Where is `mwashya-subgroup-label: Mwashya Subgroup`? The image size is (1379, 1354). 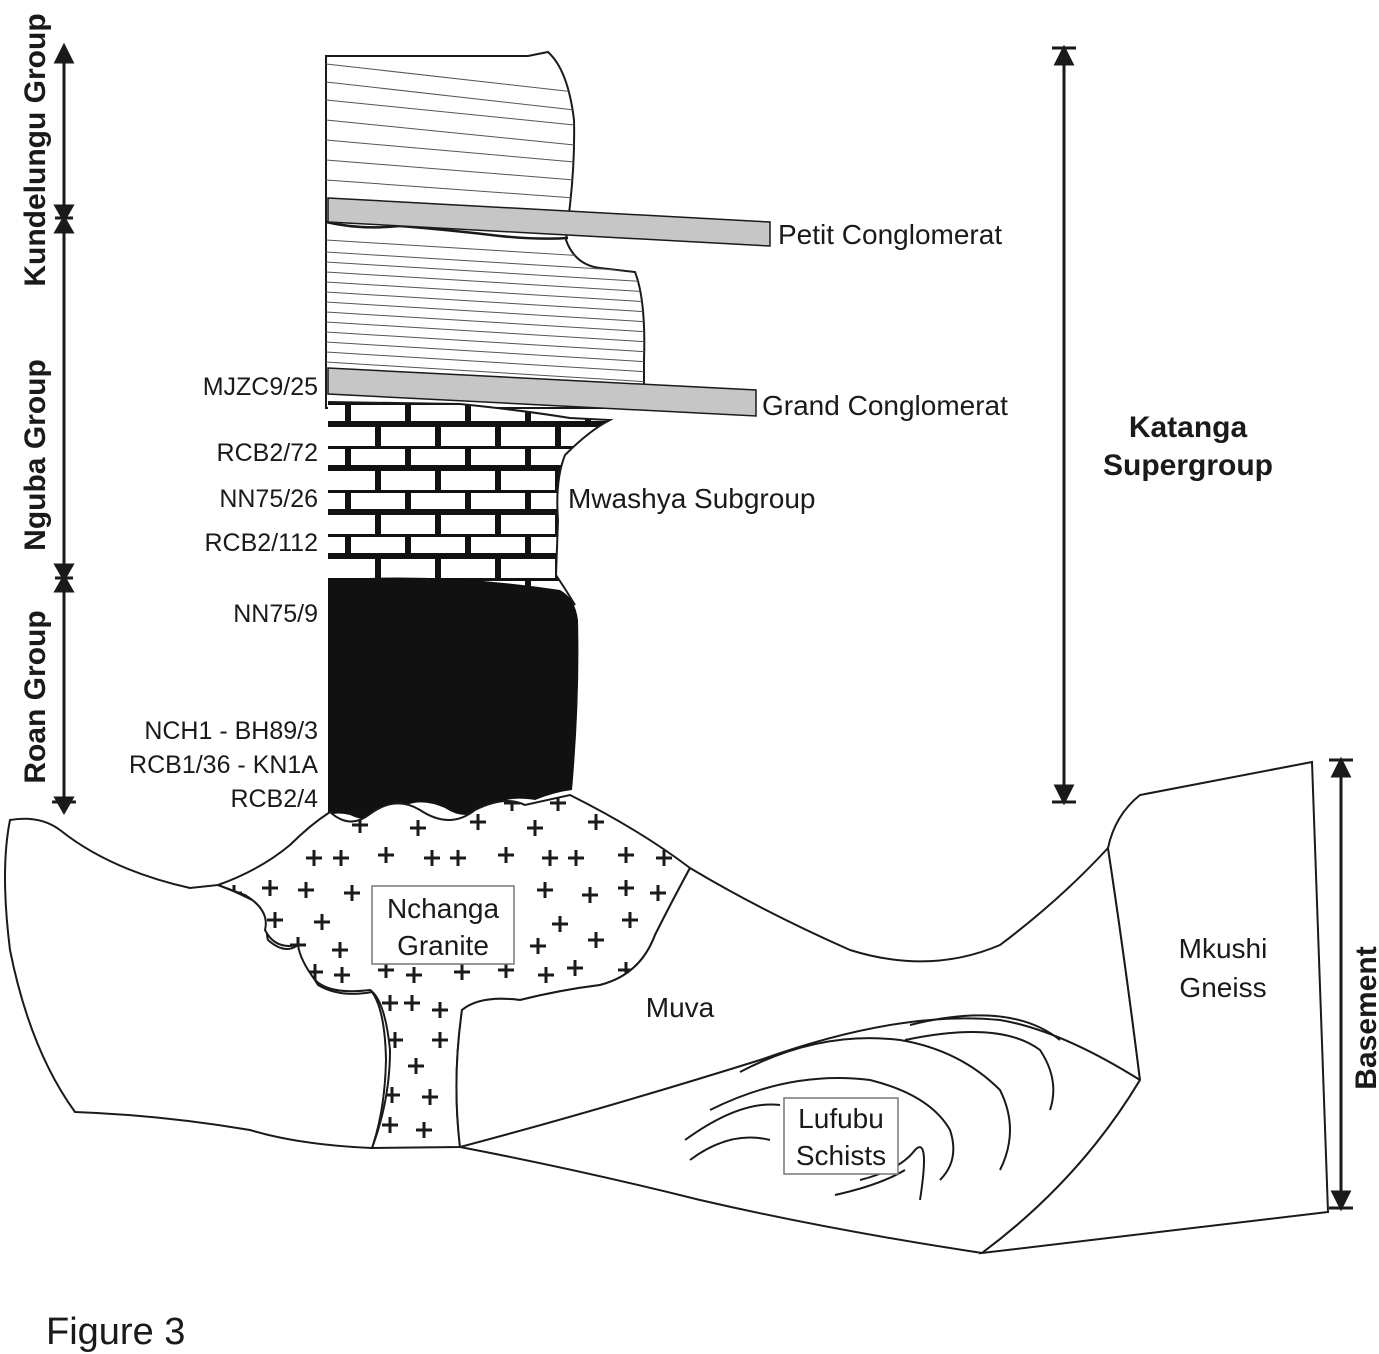
mwashya-subgroup-label: Mwashya Subgroup is located at coordinates (691, 498).